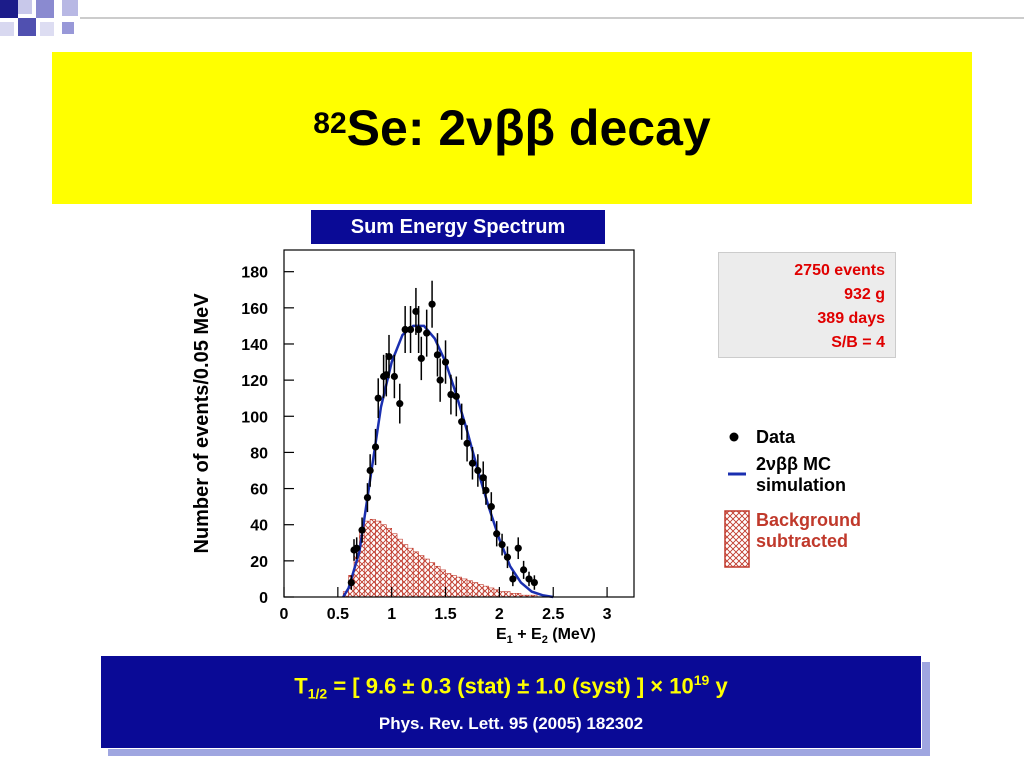  What do you see at coordinates (527, 634) in the screenshot?
I see `x-label-part: + E` at bounding box center [527, 634].